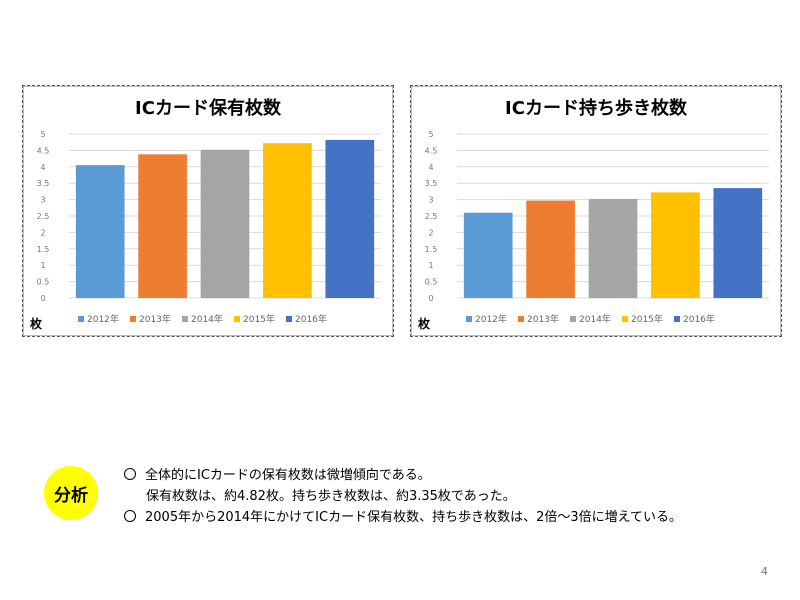 The width and height of the screenshot is (800, 600). I want to click on analysis-line-2: 保有枚数は、約4.82枚。持ち歩き枚数は、約3.35枚であった。, so click(331, 496).